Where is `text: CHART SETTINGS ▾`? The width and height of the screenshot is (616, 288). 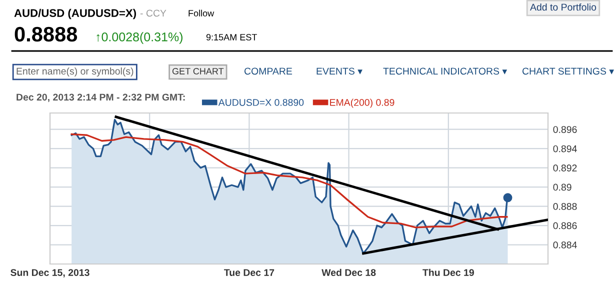
text: CHART SETTINGS ▾ is located at coordinates (568, 71).